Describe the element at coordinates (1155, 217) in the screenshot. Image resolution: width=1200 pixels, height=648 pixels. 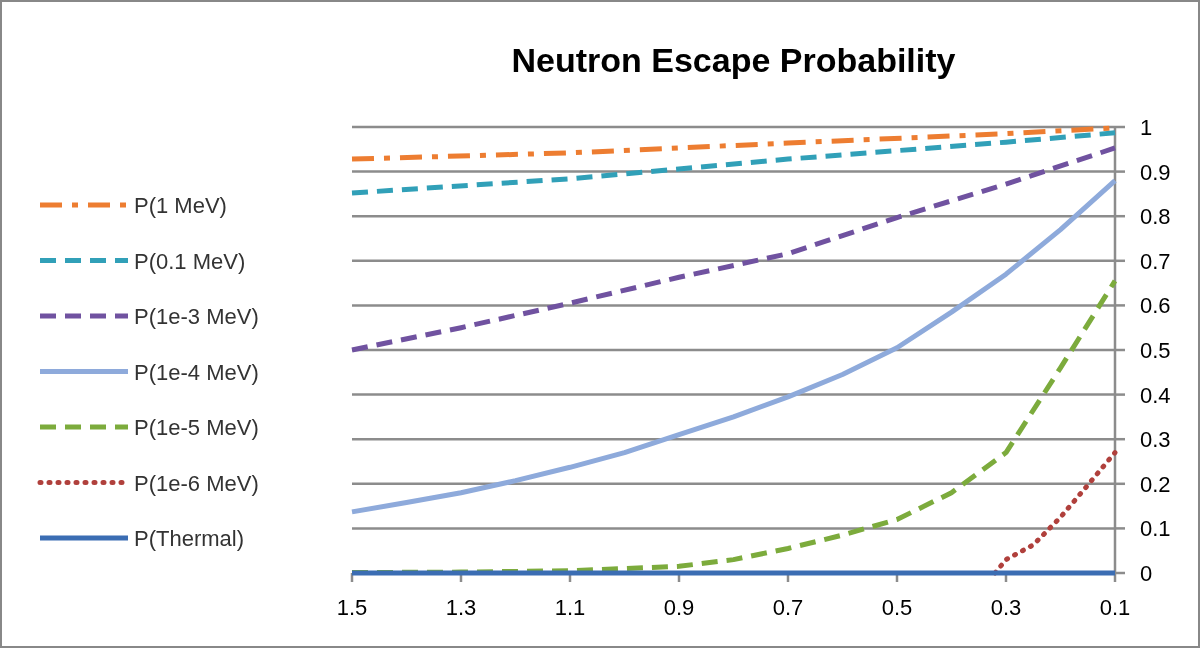
I see `y-tick-label: 0.8` at that location.